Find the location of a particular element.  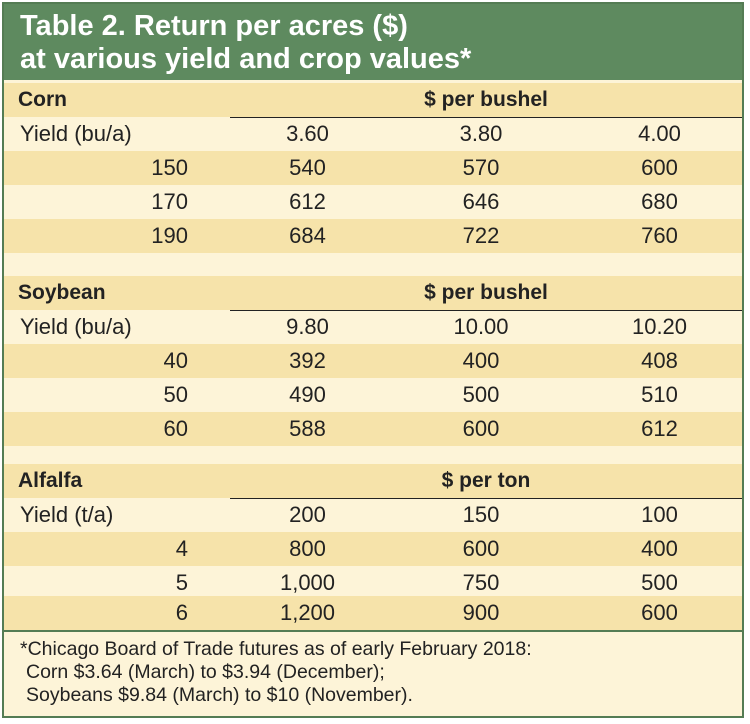

table-row: 6 1,200 900 600 is located at coordinates (373, 613).